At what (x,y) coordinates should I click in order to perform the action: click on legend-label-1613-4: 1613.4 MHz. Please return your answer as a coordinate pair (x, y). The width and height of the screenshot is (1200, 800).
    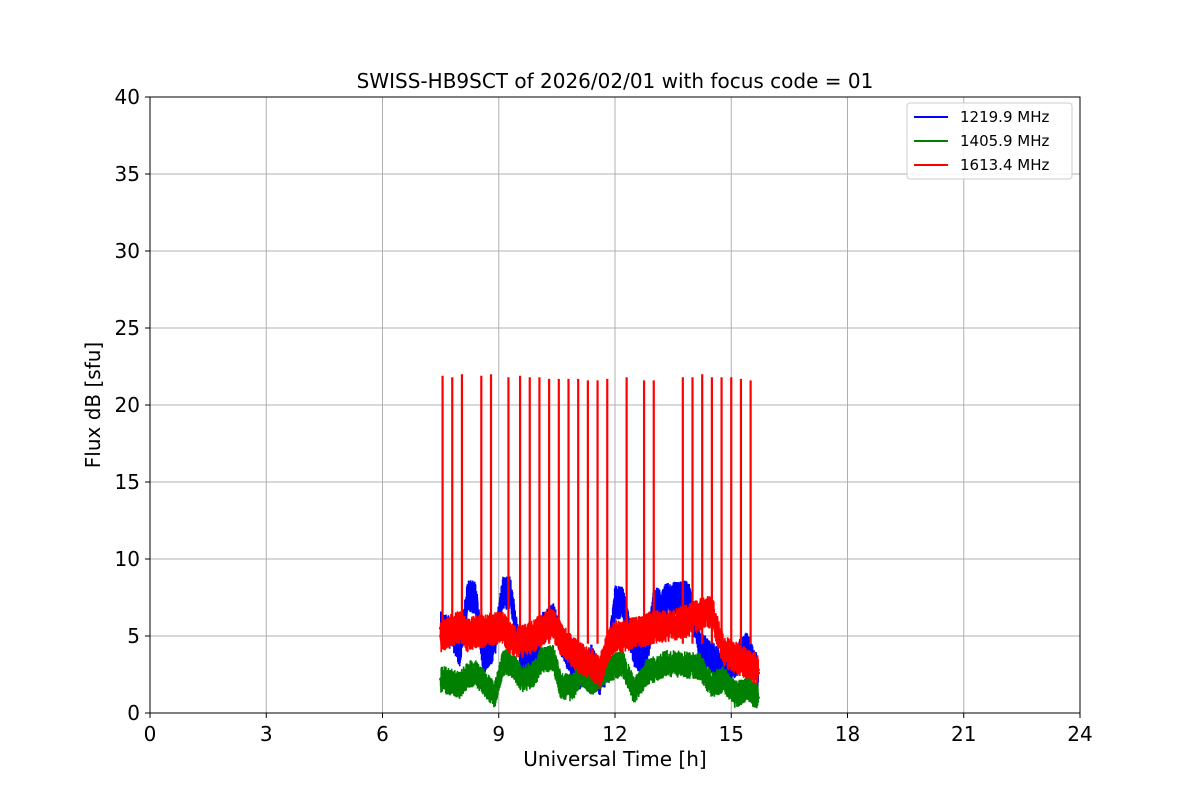
    Looking at the image, I should click on (1004, 165).